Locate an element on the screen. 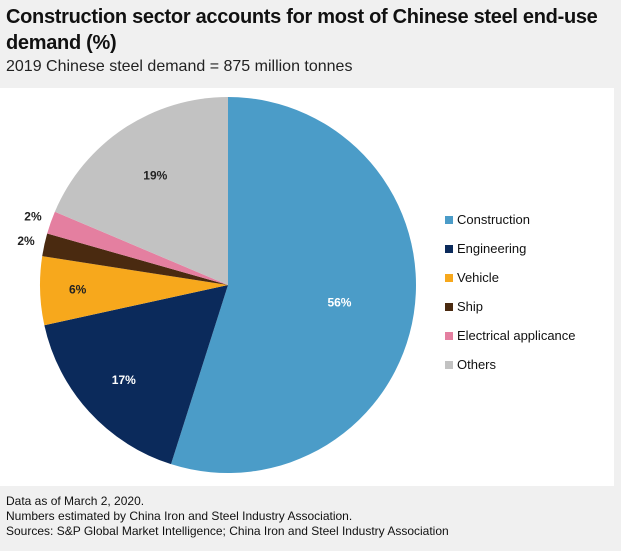  legend-label: Ship is located at coordinates (470, 306).